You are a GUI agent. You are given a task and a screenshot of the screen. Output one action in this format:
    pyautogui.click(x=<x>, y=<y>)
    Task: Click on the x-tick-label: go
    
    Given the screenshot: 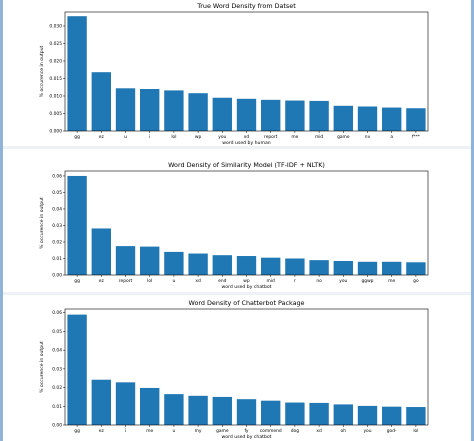 What is the action you would take?
    pyautogui.click(x=416, y=281)
    